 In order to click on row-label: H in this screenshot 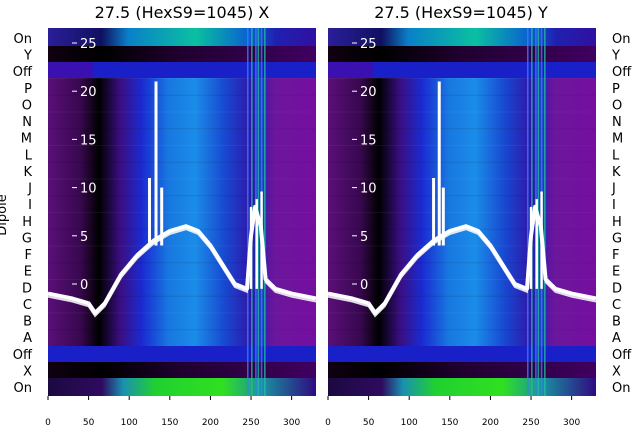, I will do `click(27, 222)`.